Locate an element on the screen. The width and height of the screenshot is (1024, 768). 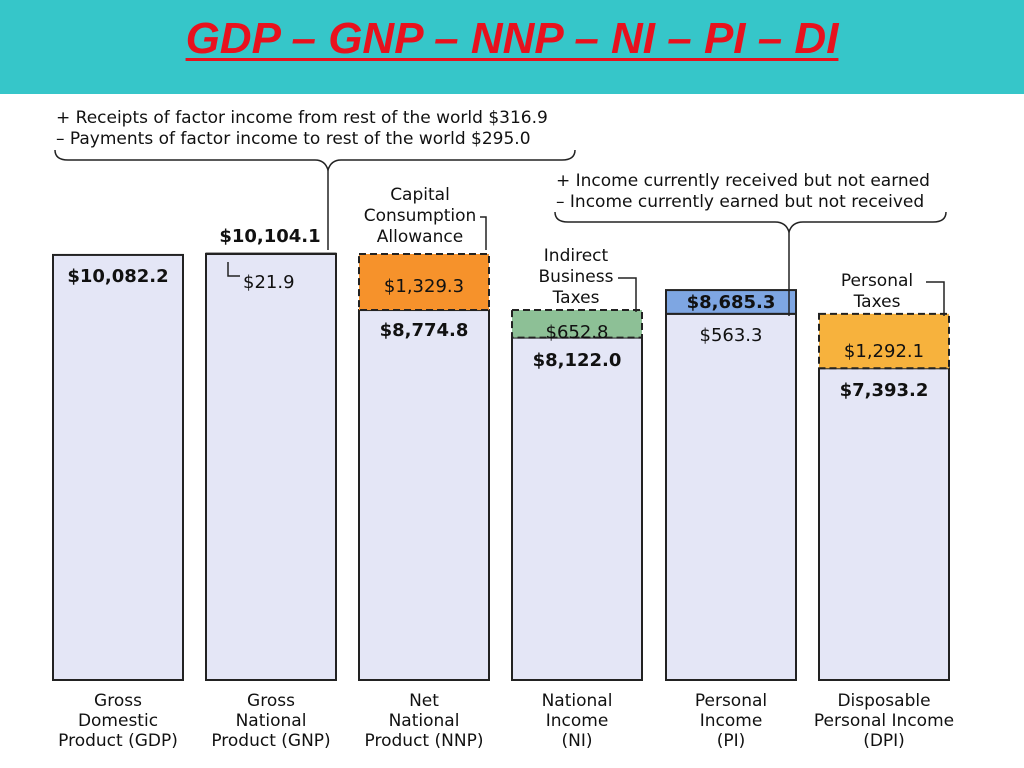
category-label-3: National Income (NI) is located at coordinates (577, 721).